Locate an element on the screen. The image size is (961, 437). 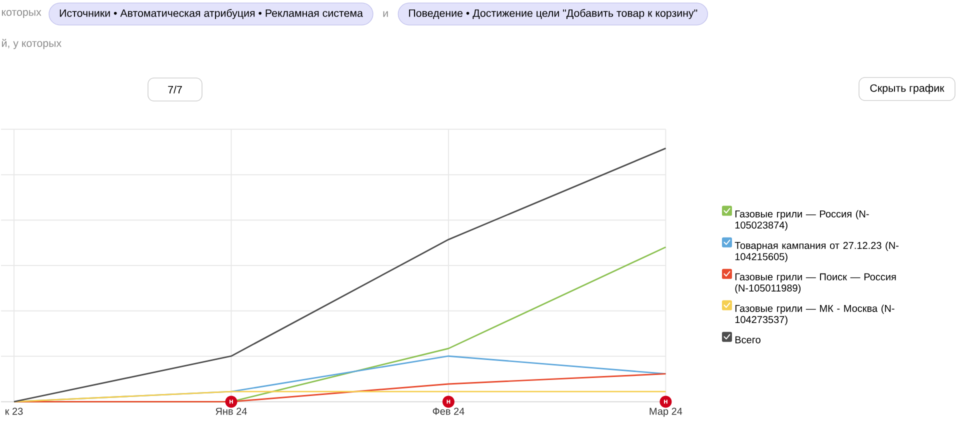
x-tick-label: к 23 is located at coordinates (14, 411).